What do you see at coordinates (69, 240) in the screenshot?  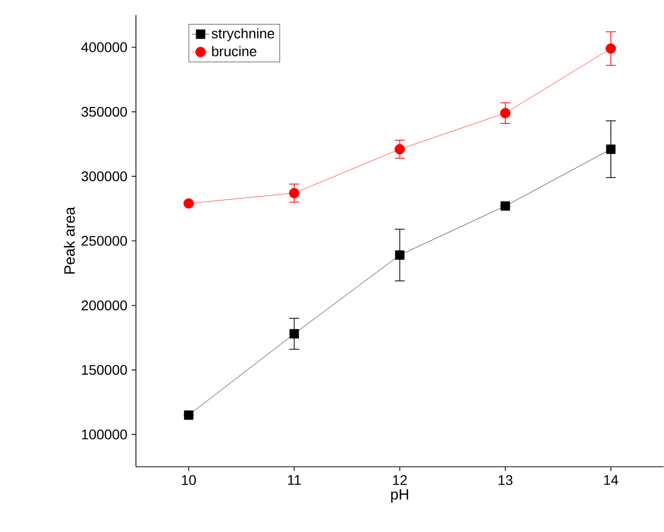 I see `y-axis-title: Peak area` at bounding box center [69, 240].